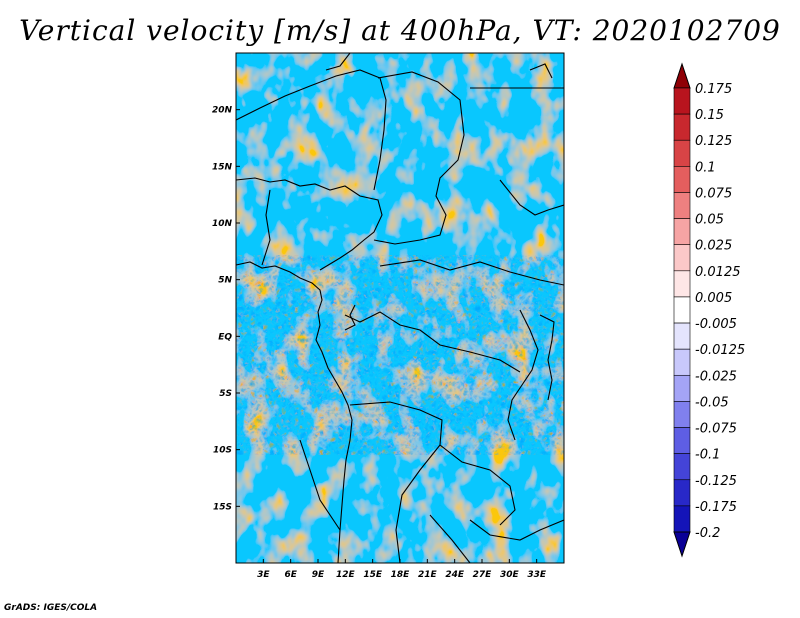 This screenshot has height=618, width=800. What do you see at coordinates (705, 167) in the screenshot?
I see `colorbar-label: 0.1` at bounding box center [705, 167].